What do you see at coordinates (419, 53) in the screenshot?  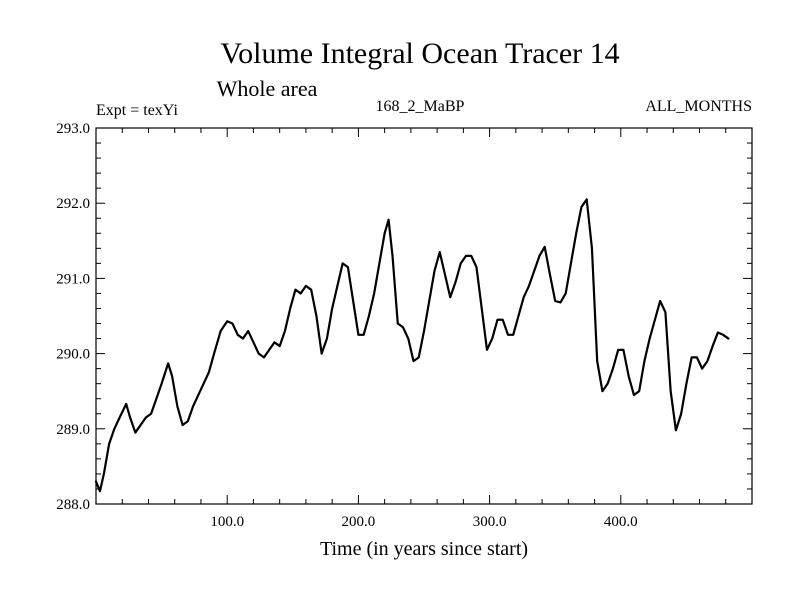 I see `chart-title: Volume Integral Ocean Tracer 14` at bounding box center [419, 53].